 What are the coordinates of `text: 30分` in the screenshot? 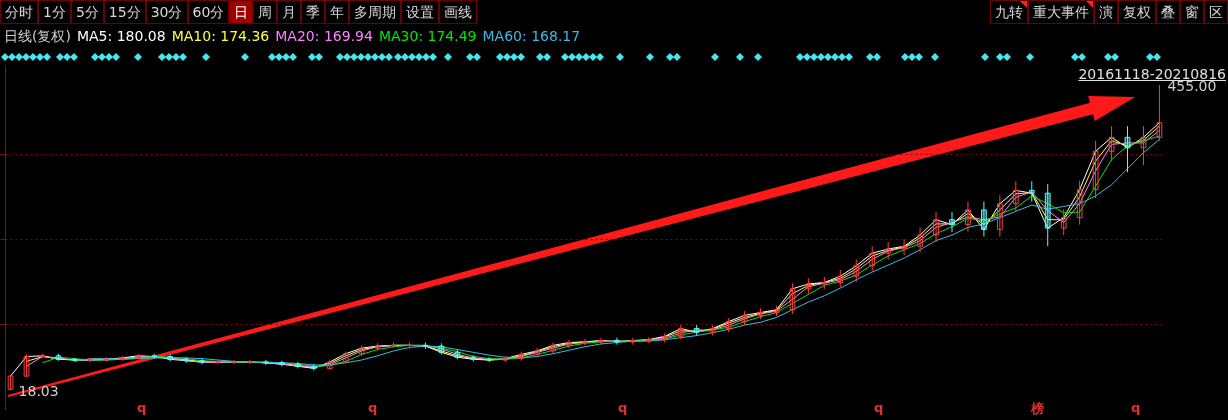 It's located at (166, 12).